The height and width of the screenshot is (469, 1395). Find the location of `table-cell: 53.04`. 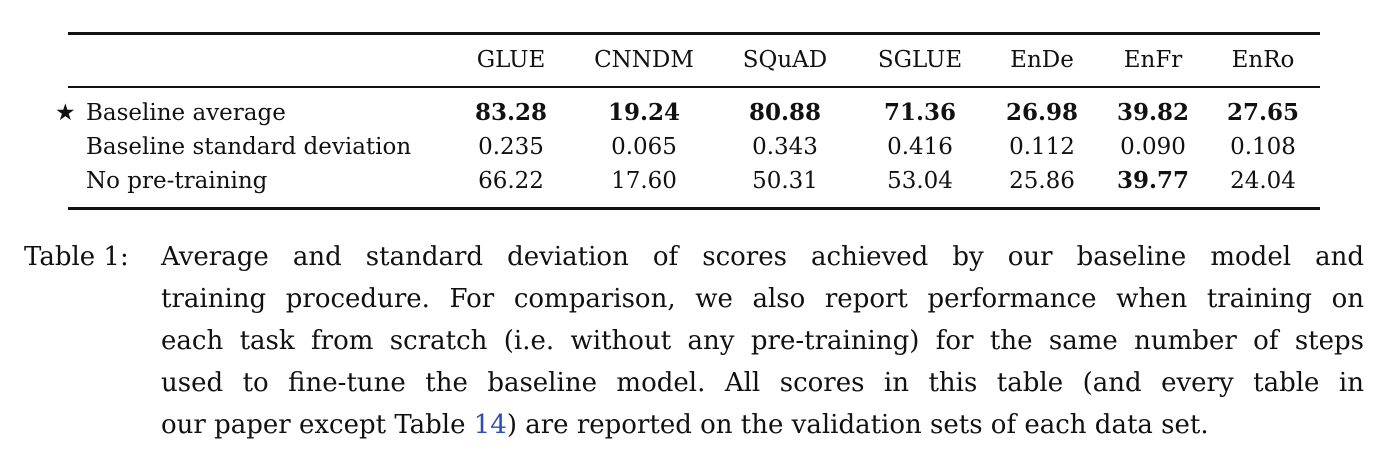

table-cell: 53.04 is located at coordinates (920, 181).